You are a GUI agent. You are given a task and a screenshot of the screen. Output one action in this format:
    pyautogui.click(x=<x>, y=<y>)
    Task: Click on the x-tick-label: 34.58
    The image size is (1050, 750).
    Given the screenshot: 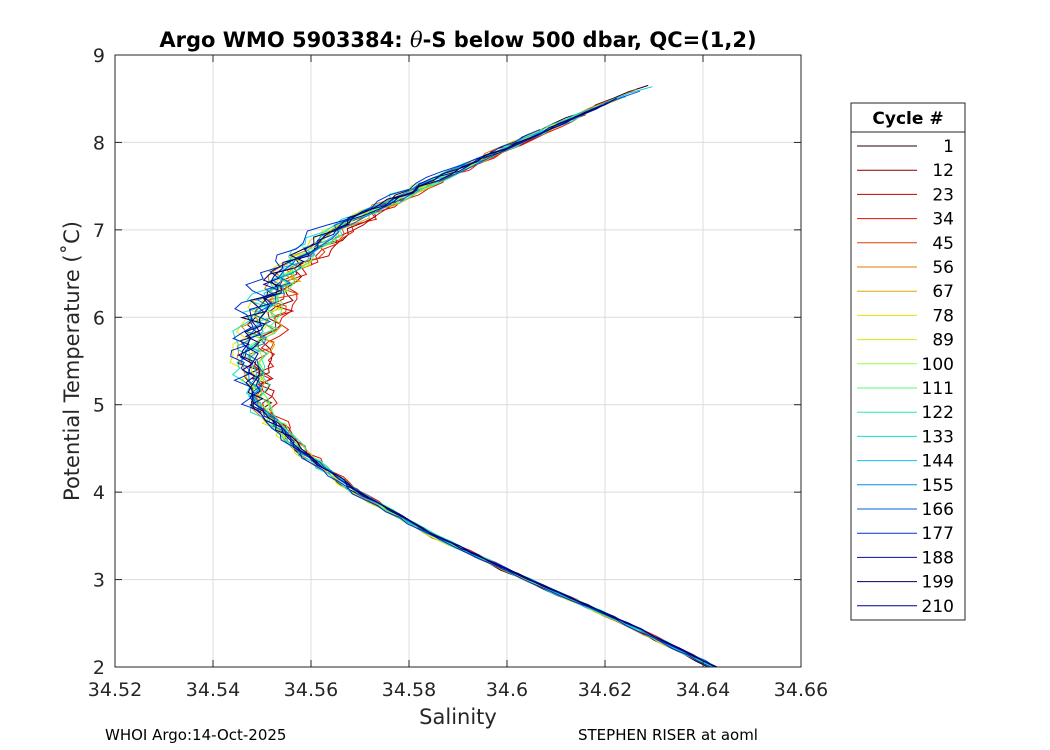 What is the action you would take?
    pyautogui.click(x=409, y=690)
    